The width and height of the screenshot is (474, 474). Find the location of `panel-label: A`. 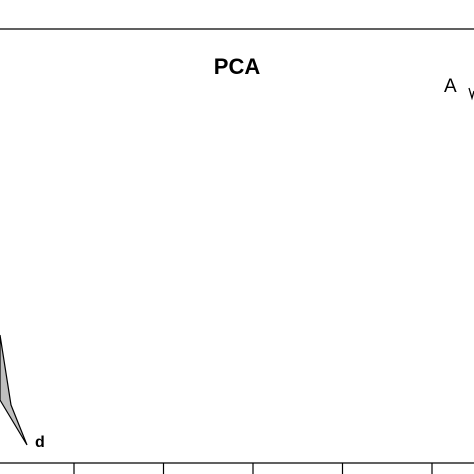

panel-label: A is located at coordinates (450, 86).